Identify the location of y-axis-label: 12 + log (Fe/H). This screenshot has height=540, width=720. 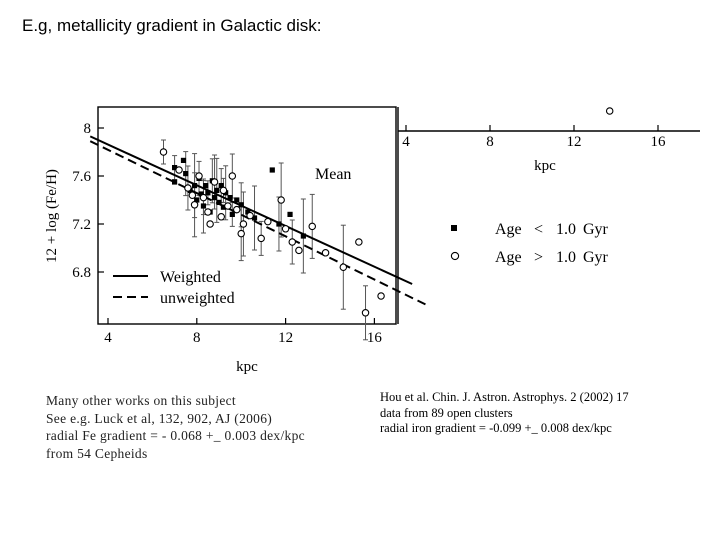
(52, 216).